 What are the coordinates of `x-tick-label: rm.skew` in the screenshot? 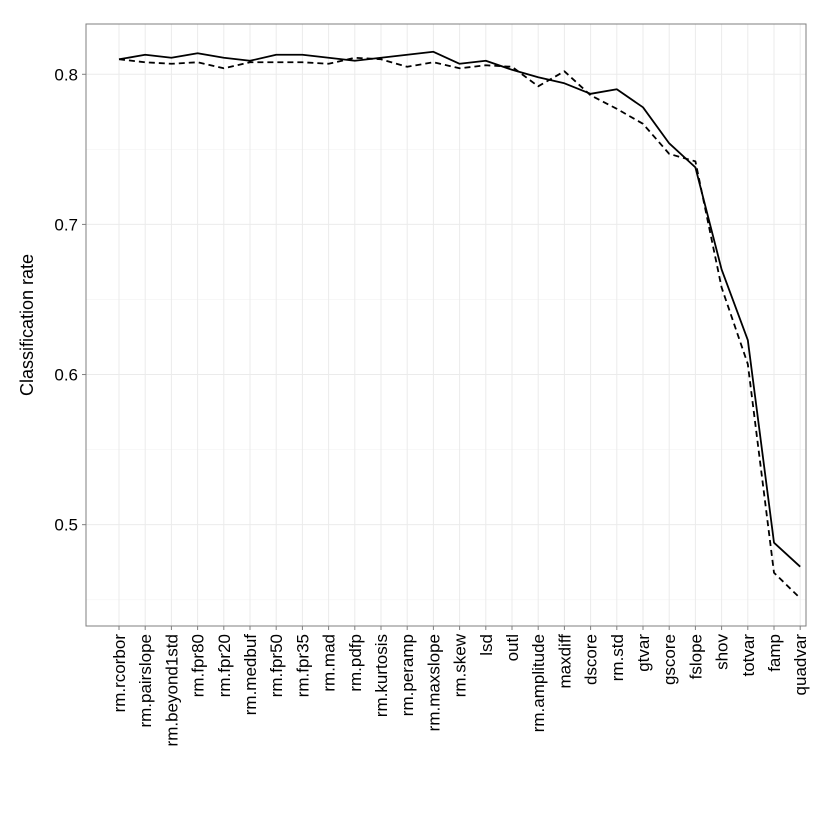 It's located at (460, 665).